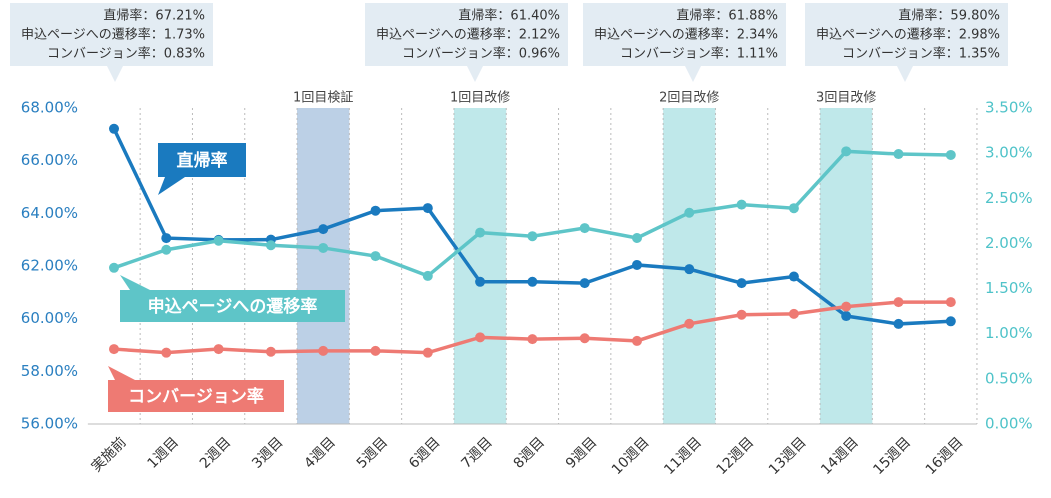  I want to click on x-tick-label: 6週目, so click(424, 452).